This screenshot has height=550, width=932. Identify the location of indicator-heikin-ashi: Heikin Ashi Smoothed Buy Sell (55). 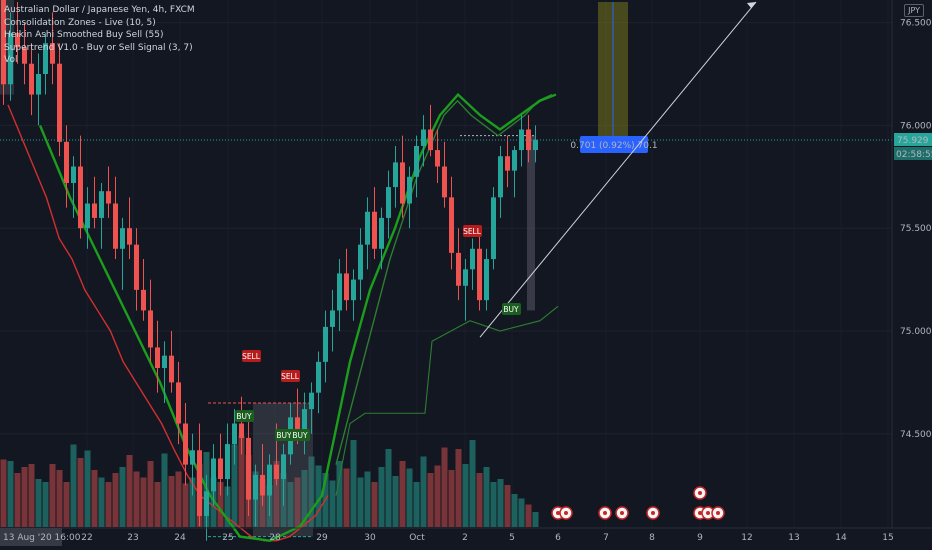
(84, 35).